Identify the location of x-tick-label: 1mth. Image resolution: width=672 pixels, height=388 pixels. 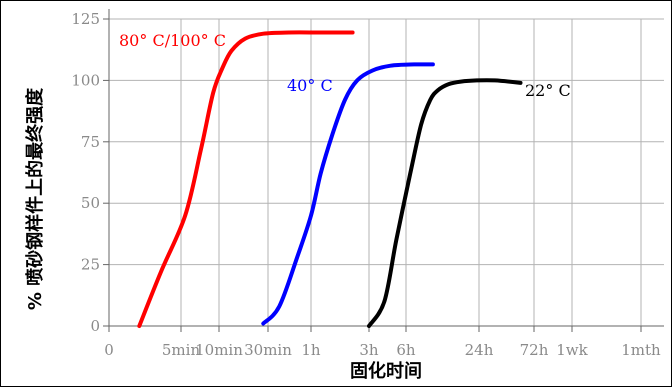
(641, 350).